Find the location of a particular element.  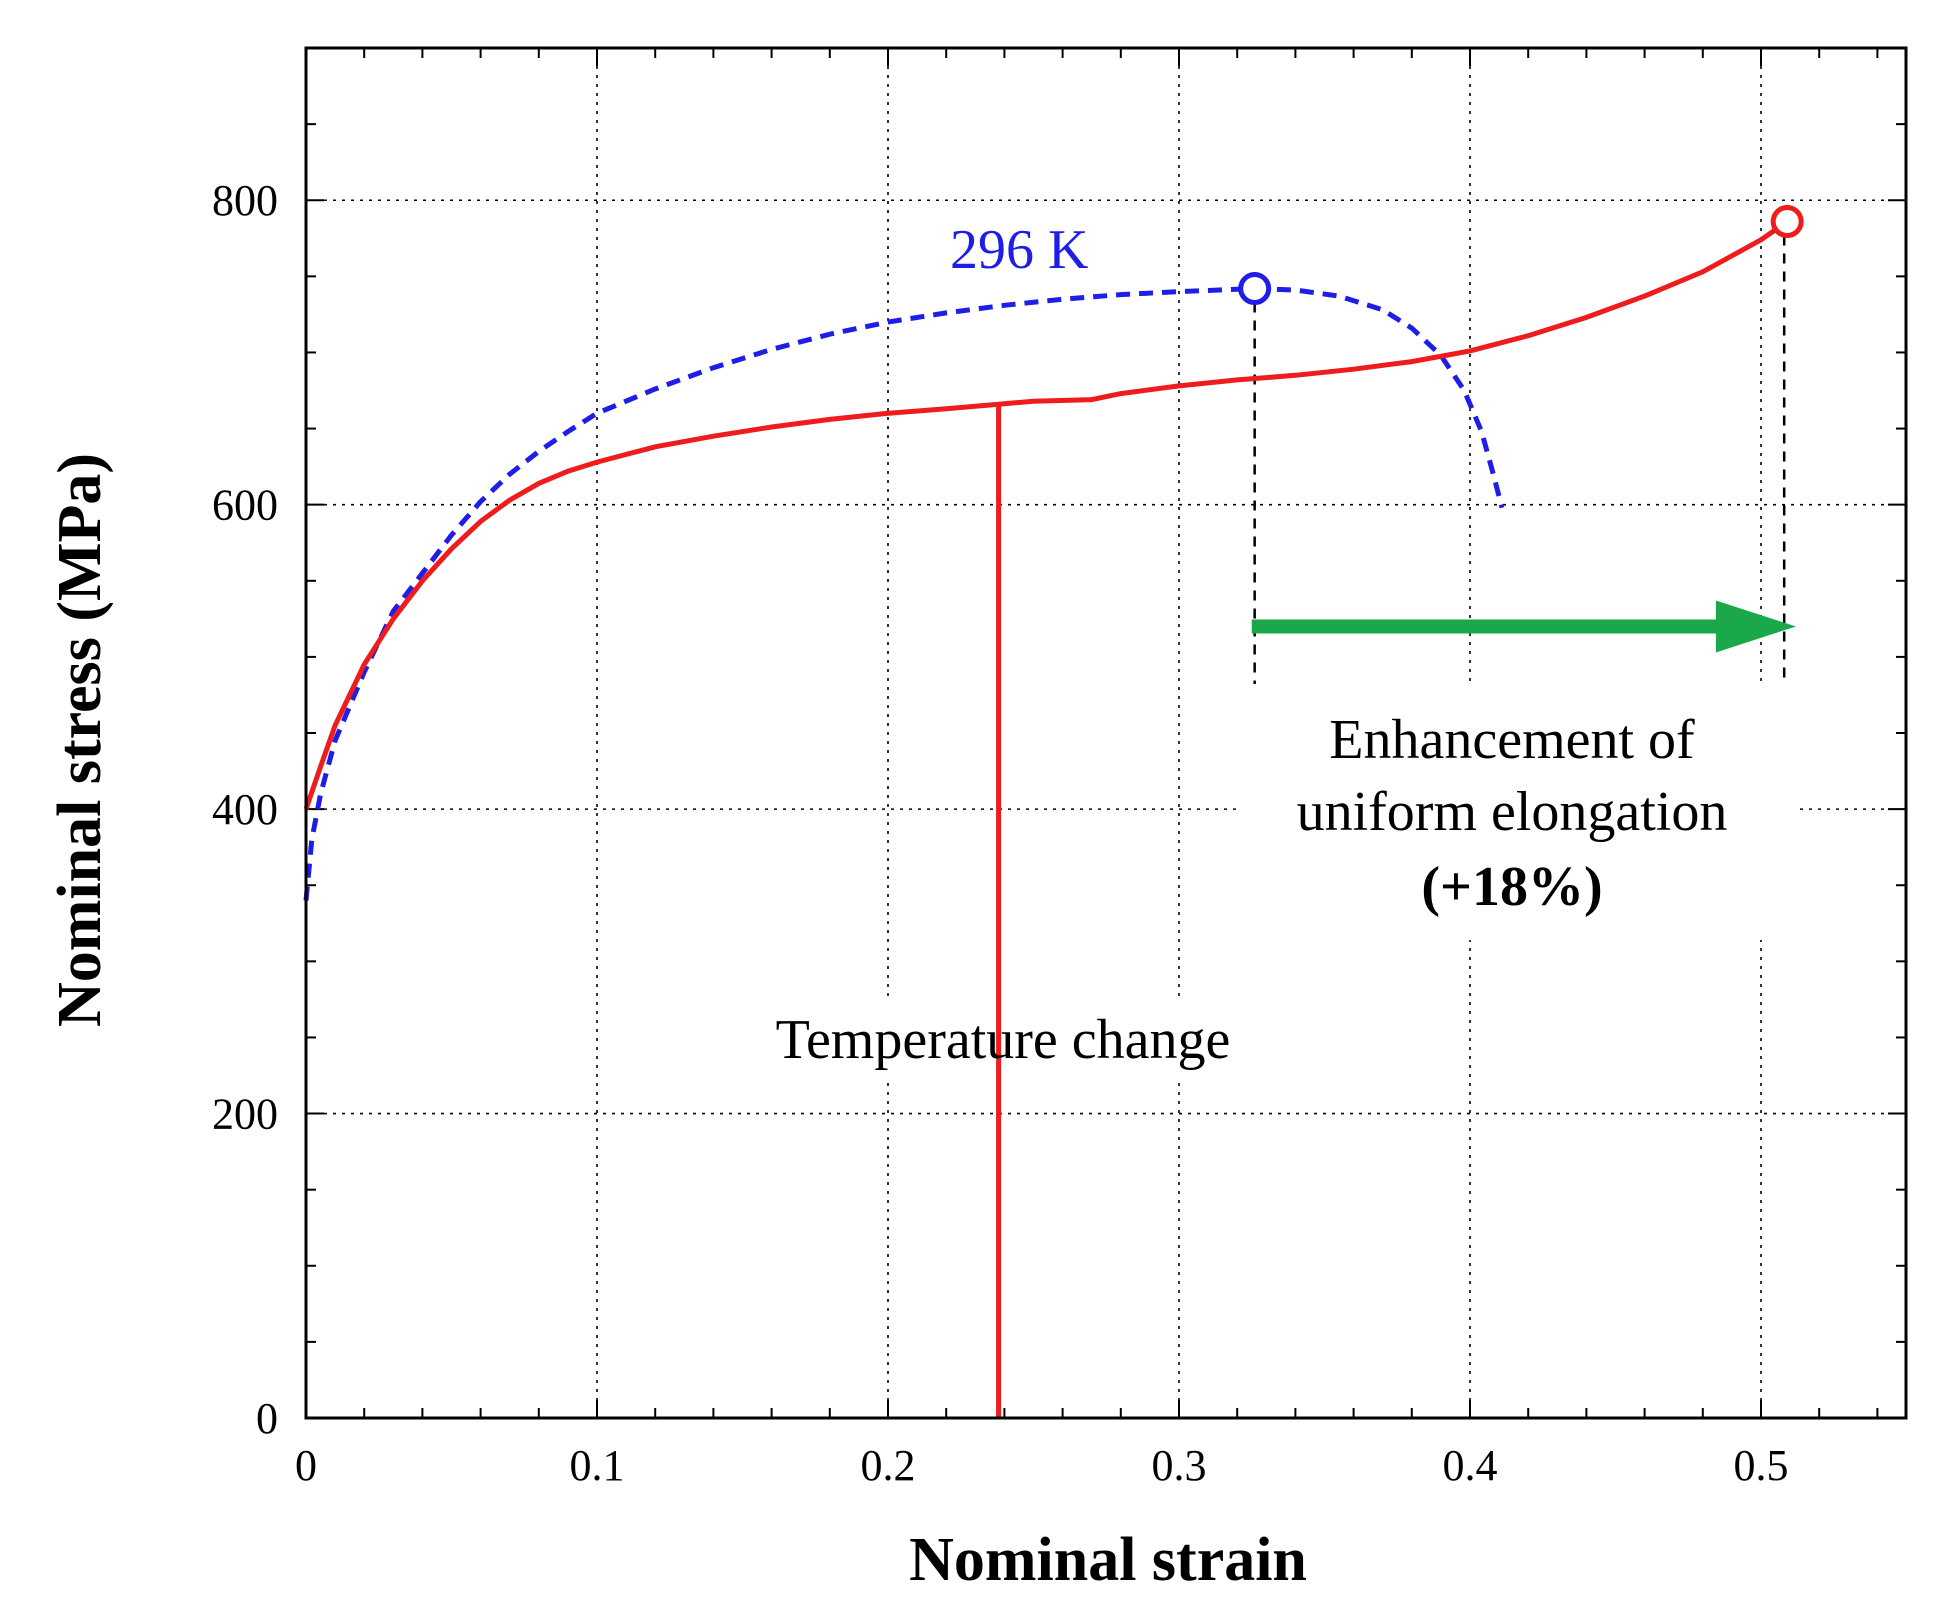

y-tick-label: 0 is located at coordinates (267, 1418).